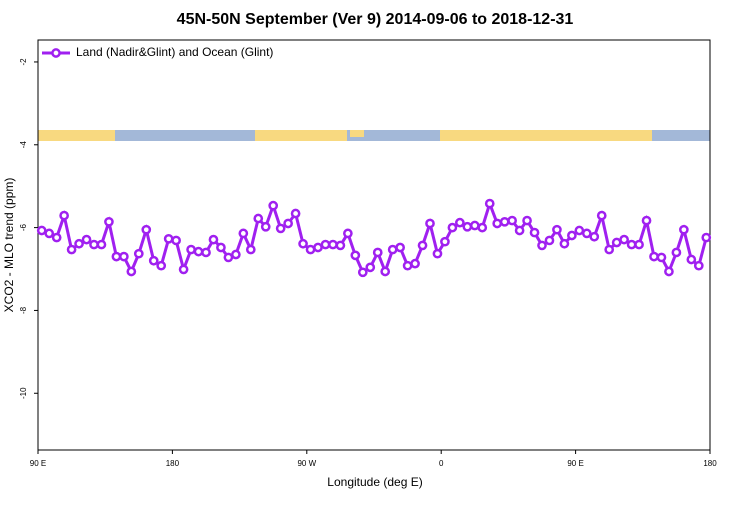 The width and height of the screenshot is (750, 505). What do you see at coordinates (23, 393) in the screenshot?
I see `y-tick-label: -10` at bounding box center [23, 393].